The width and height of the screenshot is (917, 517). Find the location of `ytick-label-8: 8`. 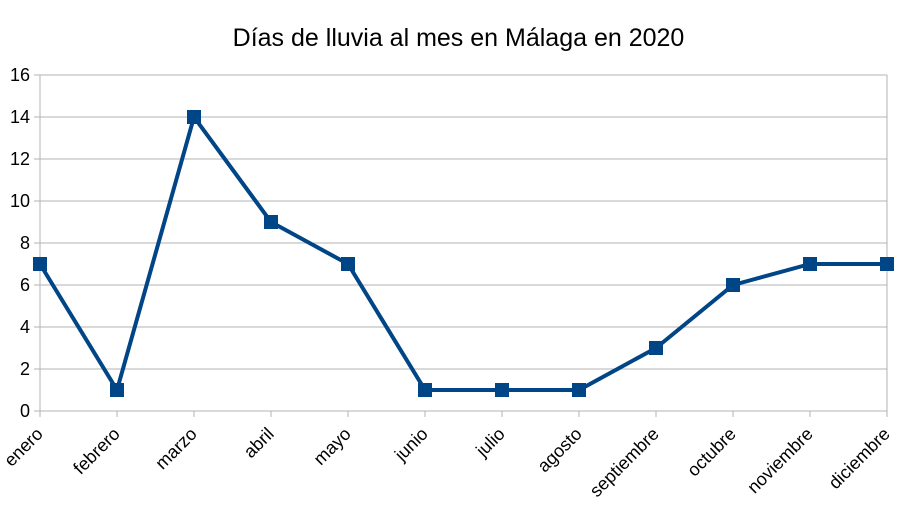

ytick-label-8: 8 is located at coordinates (25, 243).